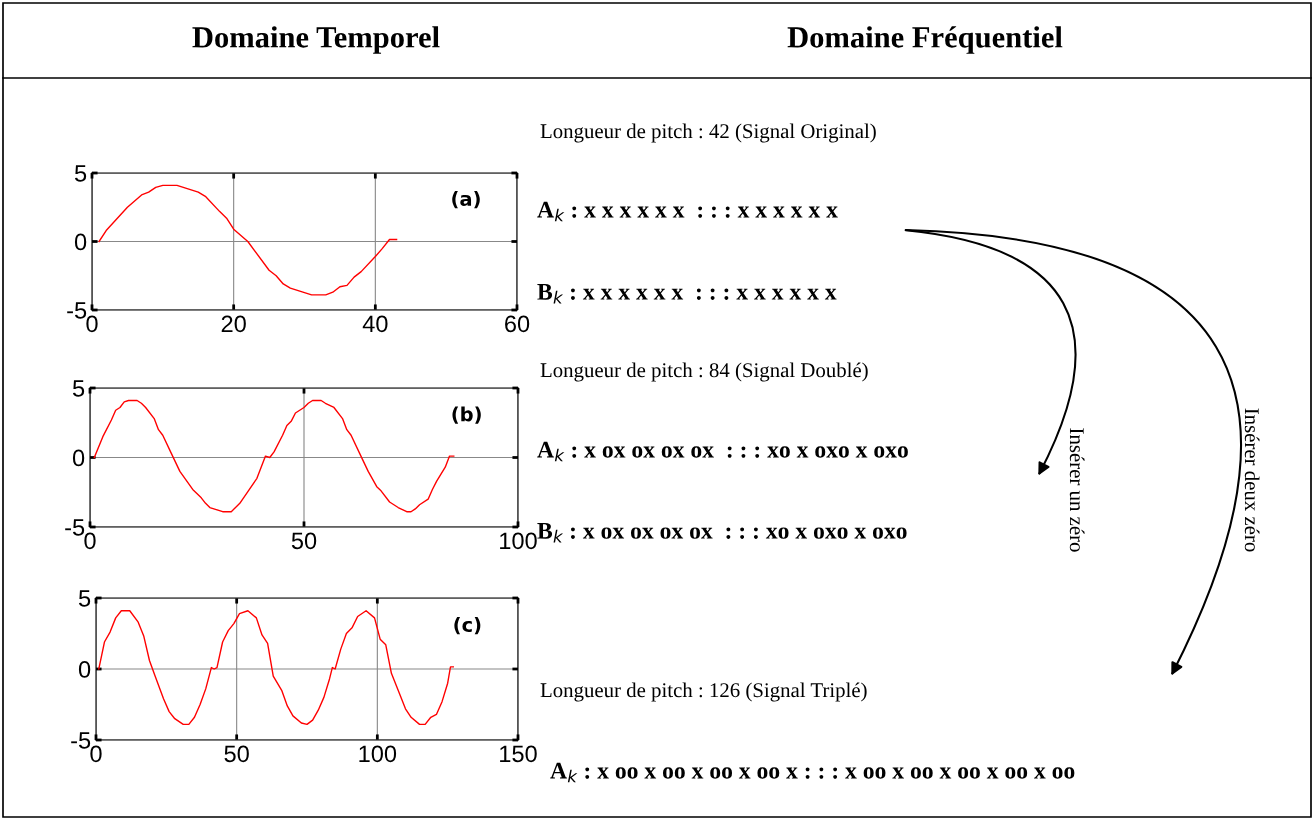 The image size is (1314, 821). I want to click on x-tick-label: 60, so click(517, 324).